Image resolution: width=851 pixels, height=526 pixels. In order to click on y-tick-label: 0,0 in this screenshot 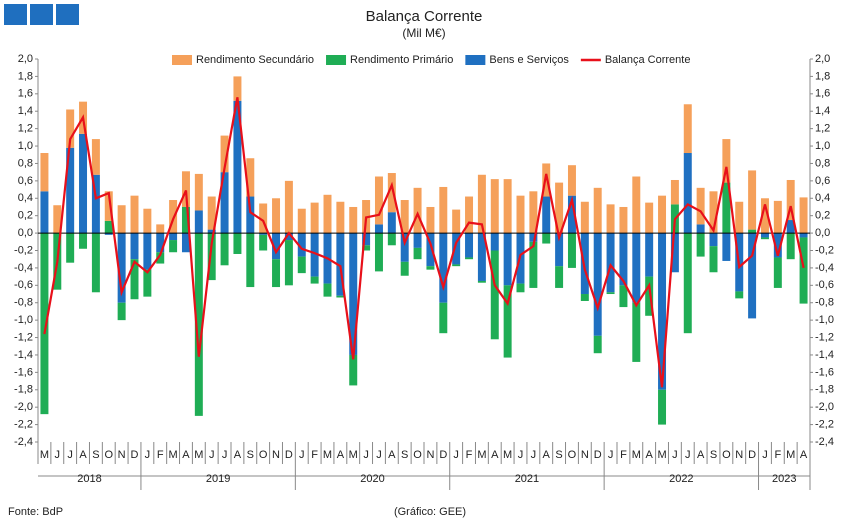, I will do `click(25, 233)`.